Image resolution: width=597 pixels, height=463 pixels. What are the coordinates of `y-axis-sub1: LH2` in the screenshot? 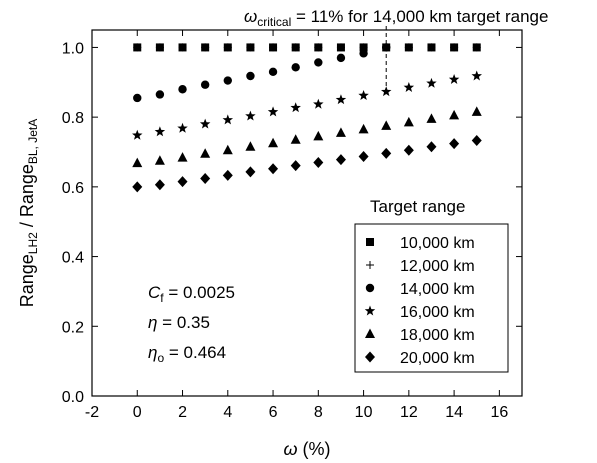 It's located at (33, 243).